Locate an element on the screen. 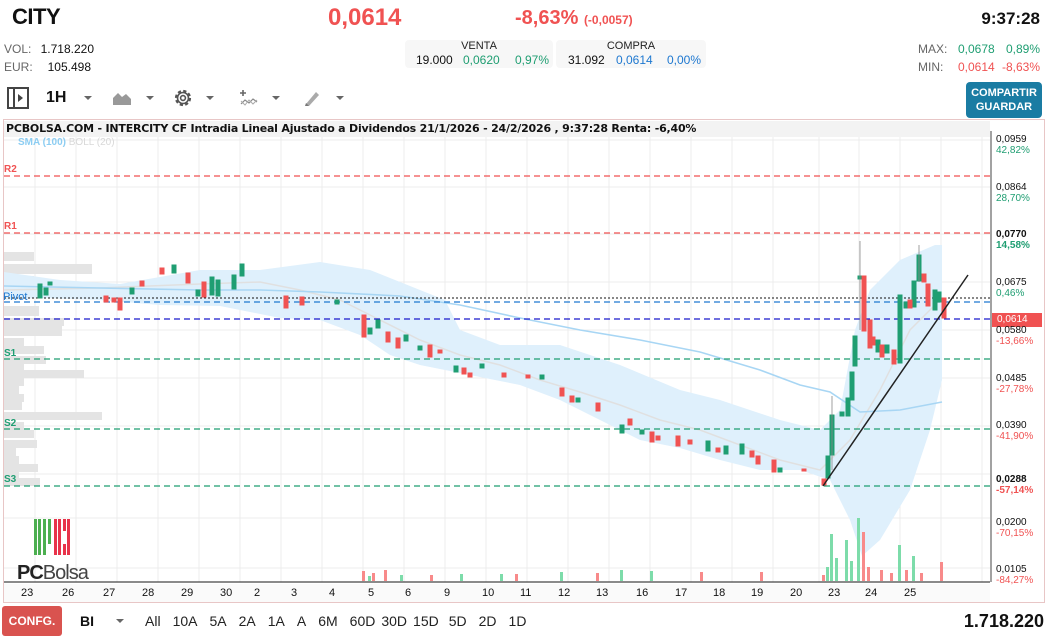  level-s3-label: S3 is located at coordinates (10, 479).